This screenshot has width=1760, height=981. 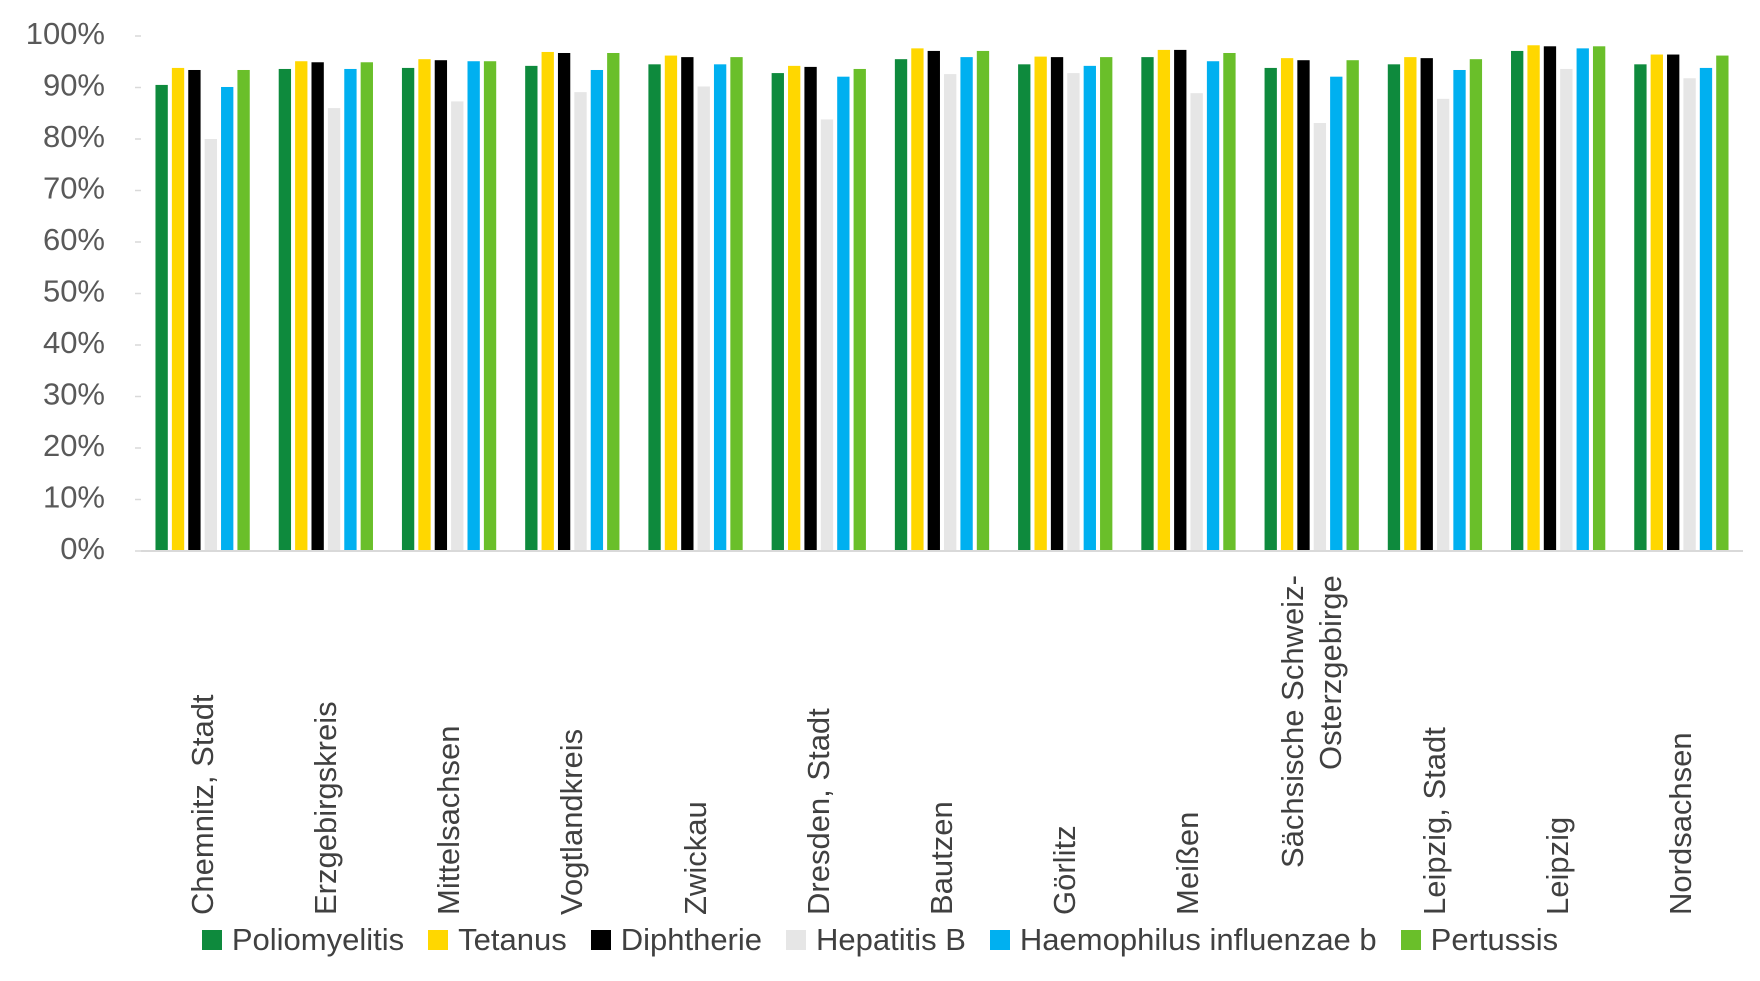 I want to click on x-tick-label: Erzgebirgskreis, so click(x=325, y=808).